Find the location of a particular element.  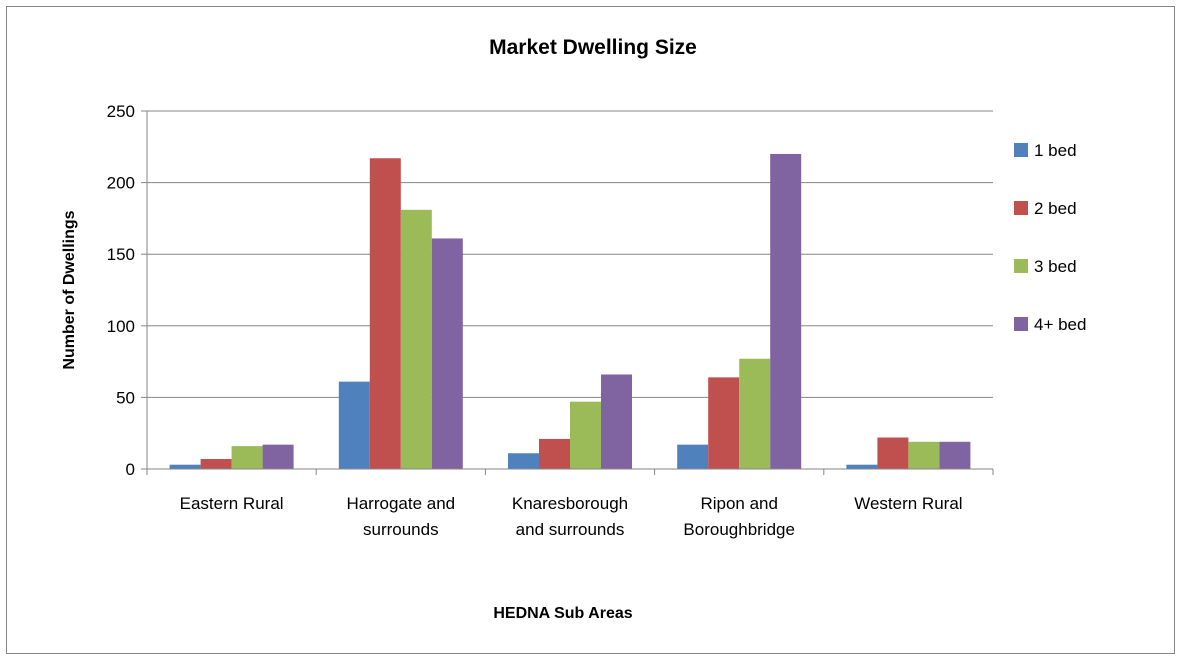

x-category-label: Knaresborough is located at coordinates (570, 503).